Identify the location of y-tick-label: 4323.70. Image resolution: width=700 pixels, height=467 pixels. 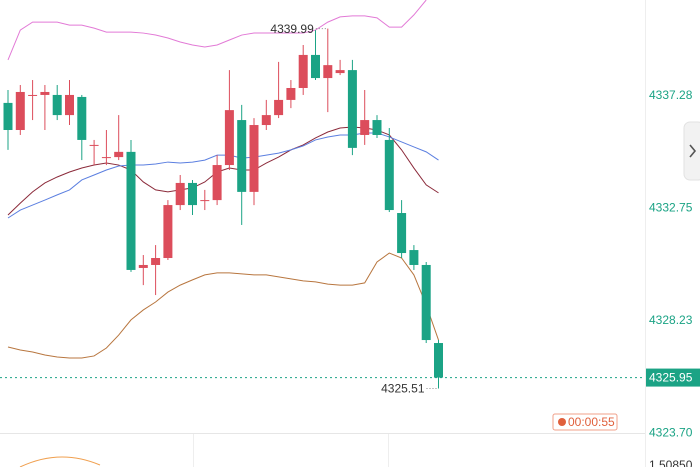
(671, 433).